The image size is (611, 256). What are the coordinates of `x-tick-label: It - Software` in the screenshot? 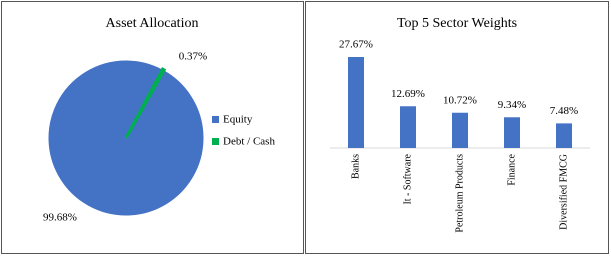 It's located at (407, 178).